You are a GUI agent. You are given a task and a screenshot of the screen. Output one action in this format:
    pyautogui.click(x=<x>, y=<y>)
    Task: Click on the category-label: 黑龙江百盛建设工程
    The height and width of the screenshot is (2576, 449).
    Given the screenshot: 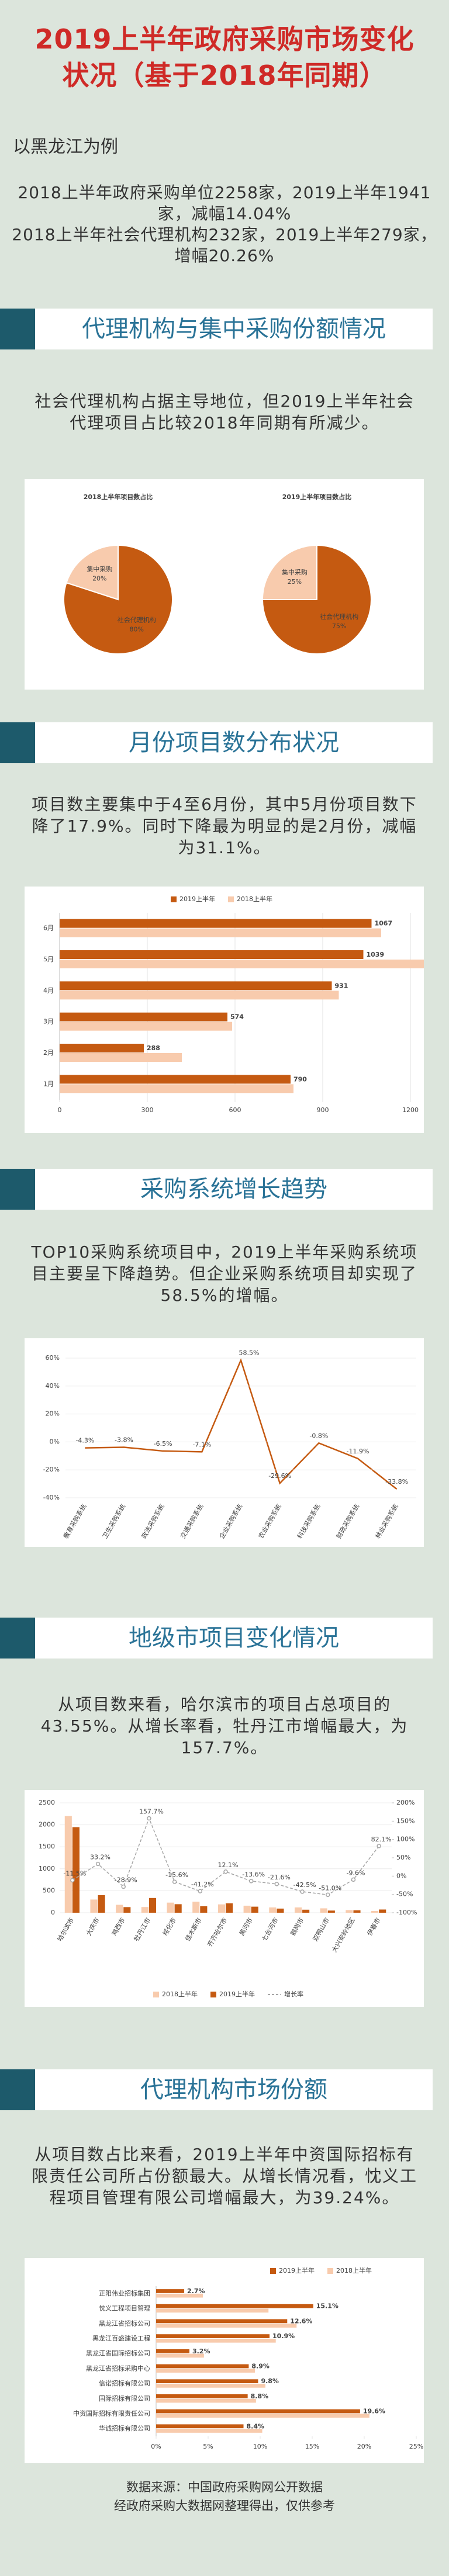 What is the action you would take?
    pyautogui.click(x=121, y=2338)
    